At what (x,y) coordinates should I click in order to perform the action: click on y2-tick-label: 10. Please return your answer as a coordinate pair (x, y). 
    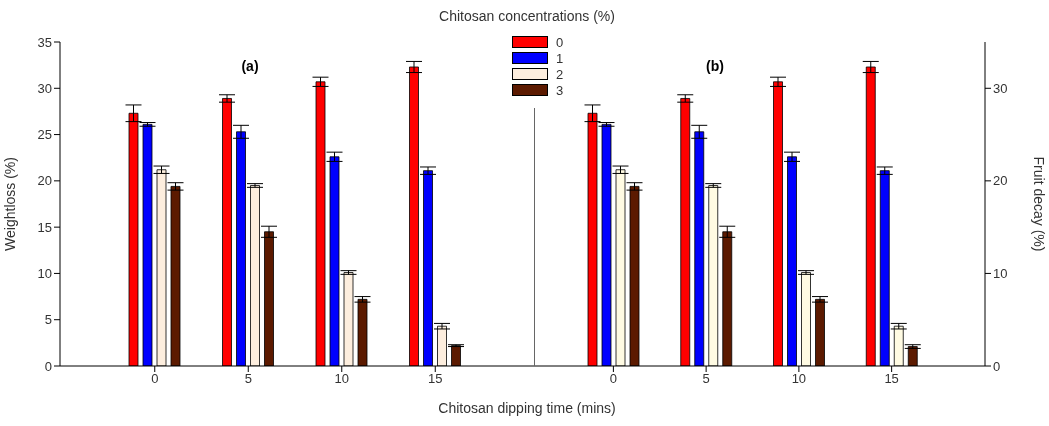
    Looking at the image, I should click on (1000, 274).